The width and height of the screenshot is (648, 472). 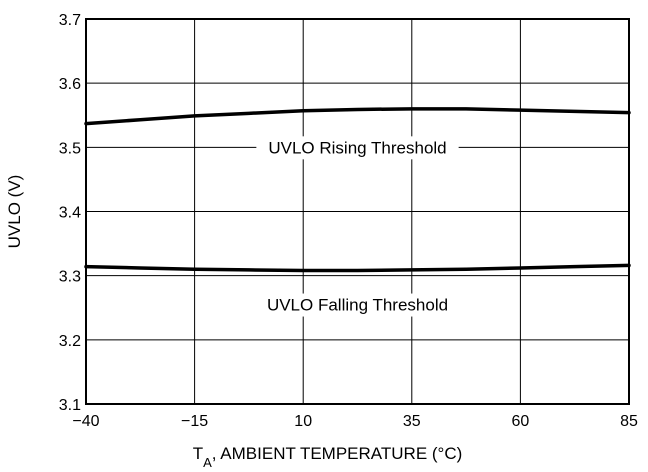 I want to click on x-tick-labels: −40 −15 10 35 60 85, so click(x=355, y=421).